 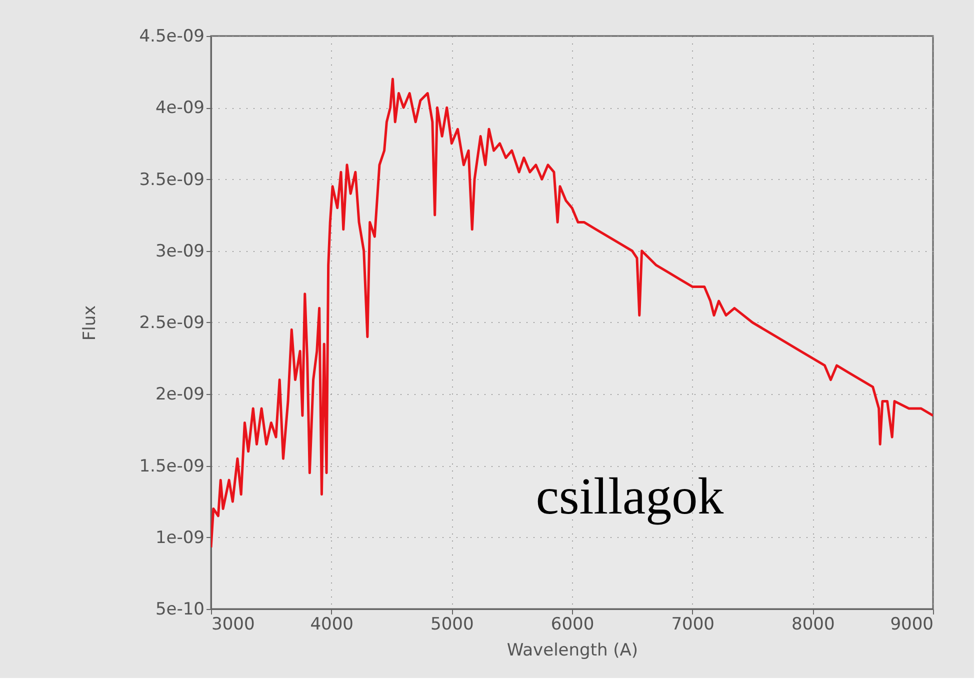 I want to click on x-tick-label: 3000, so click(x=233, y=624).